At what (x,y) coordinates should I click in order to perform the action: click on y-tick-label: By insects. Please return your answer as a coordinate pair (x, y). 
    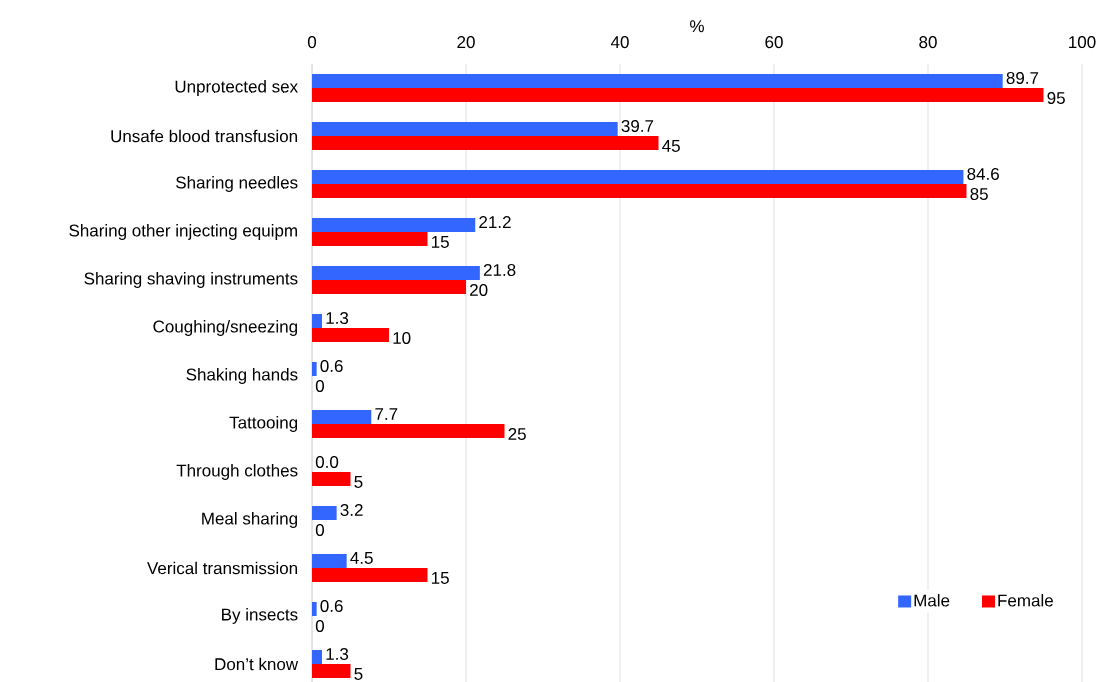
    Looking at the image, I should click on (260, 616).